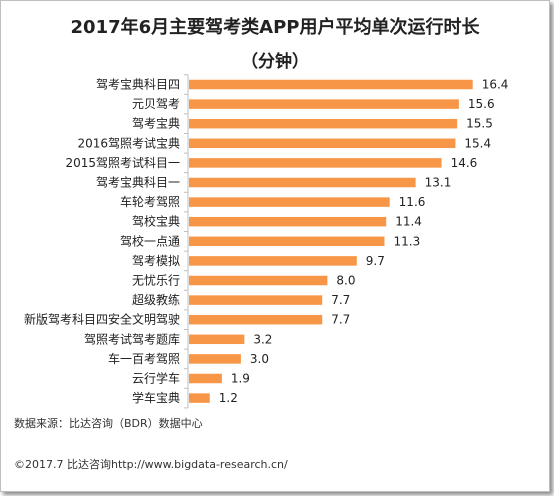  Describe the element at coordinates (122, 162) in the screenshot. I see `category-label: 2015驾照考试科目一` at that location.